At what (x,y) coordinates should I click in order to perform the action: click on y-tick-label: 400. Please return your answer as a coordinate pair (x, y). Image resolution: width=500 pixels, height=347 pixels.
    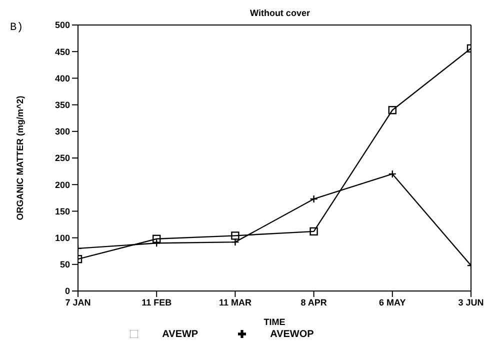
    Looking at the image, I should click on (62, 78).